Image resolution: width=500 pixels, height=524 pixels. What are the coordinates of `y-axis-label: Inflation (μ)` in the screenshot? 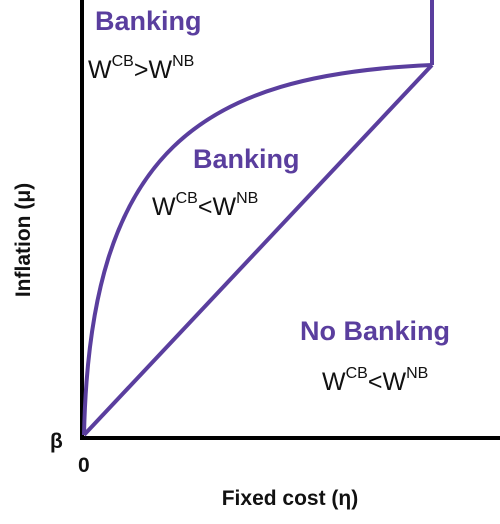 It's located at (23, 240).